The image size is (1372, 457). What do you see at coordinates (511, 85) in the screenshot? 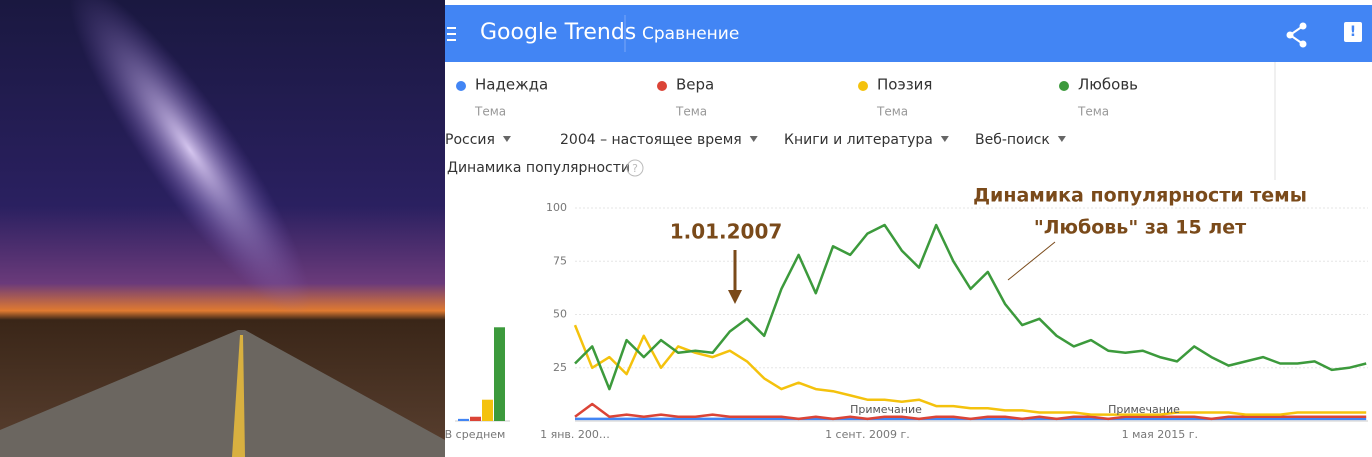
I see `legend-name: Надежда` at bounding box center [511, 85].